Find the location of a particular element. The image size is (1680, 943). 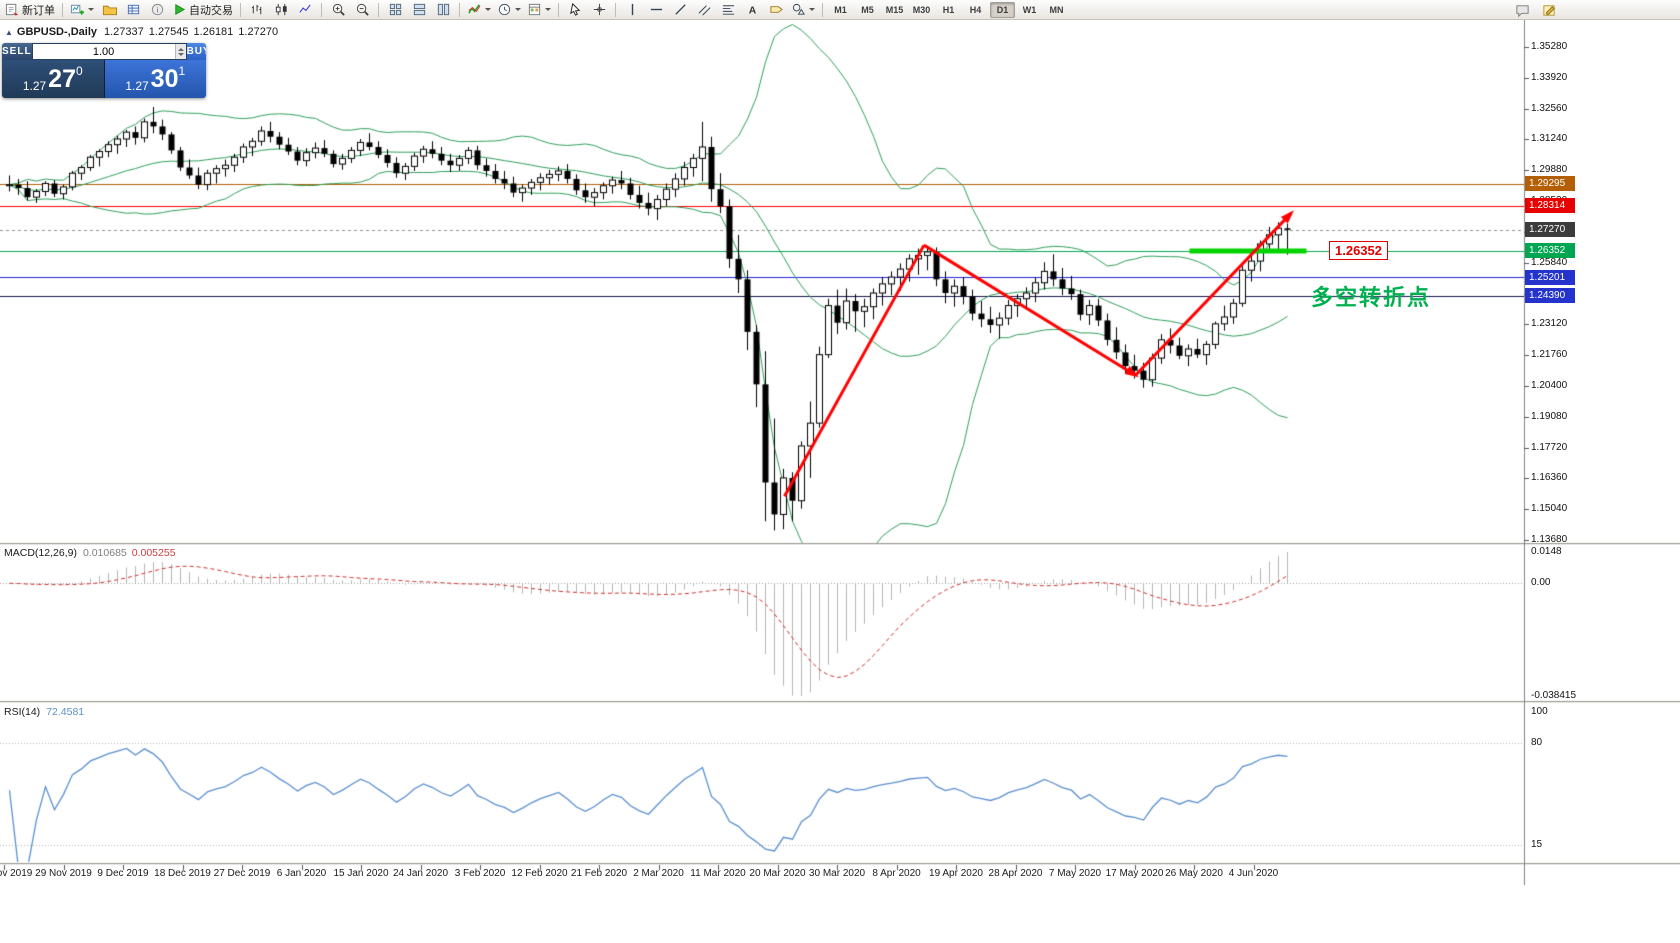

arrows-button is located at coordinates (803, 10).